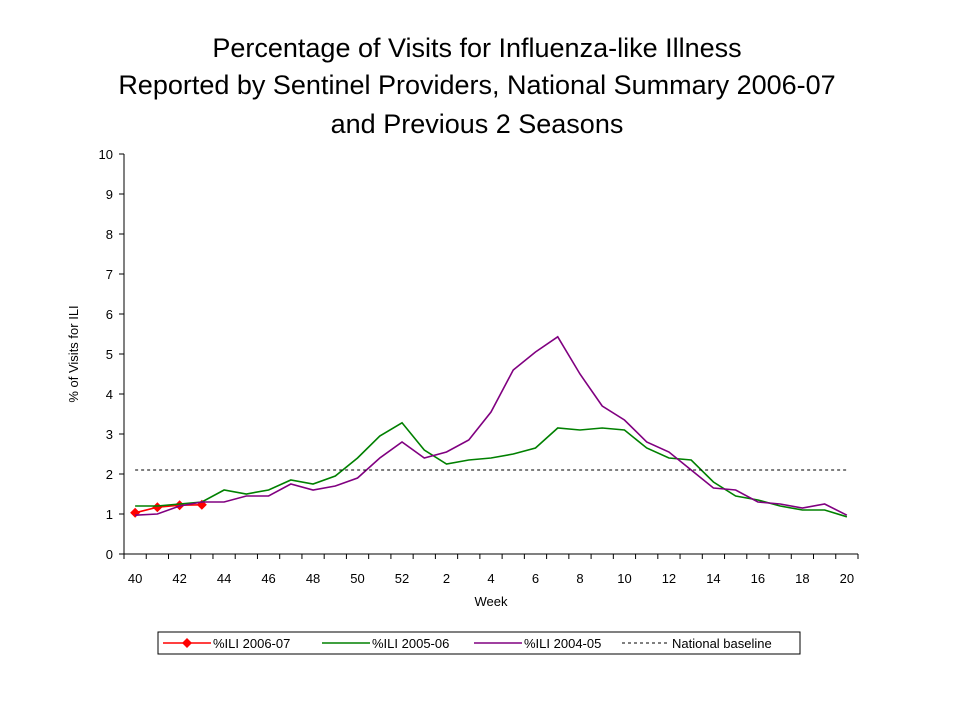  I want to click on x-axis-label: Week, so click(491, 601).